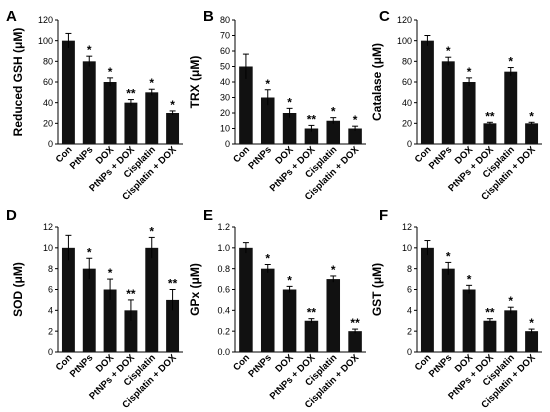 This screenshot has height=412, width=550. Describe the element at coordinates (225, 67) in the screenshot. I see `panel-b-ytick-label-5: 50` at that location.